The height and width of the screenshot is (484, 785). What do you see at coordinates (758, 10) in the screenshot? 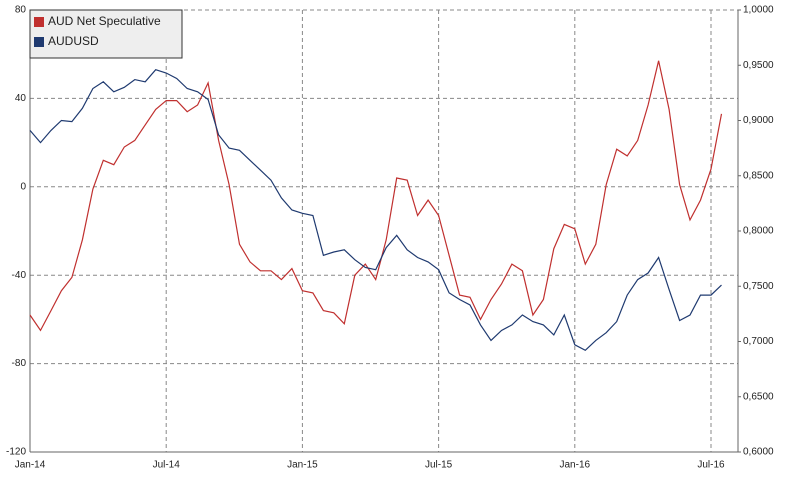
I see `y2-tick-label: 1,0000` at bounding box center [758, 10].